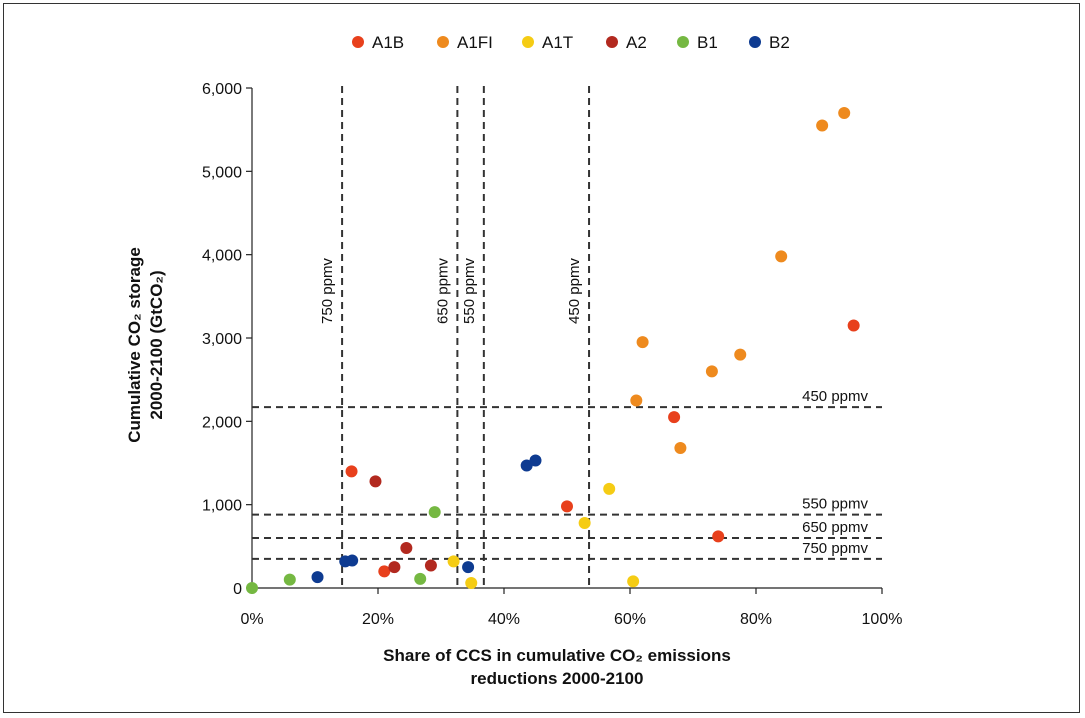 Image resolution: width=1085 pixels, height=718 pixels. Describe the element at coordinates (557, 678) in the screenshot. I see `x-axis-title-line-2: reductions 2000-2100` at that location.